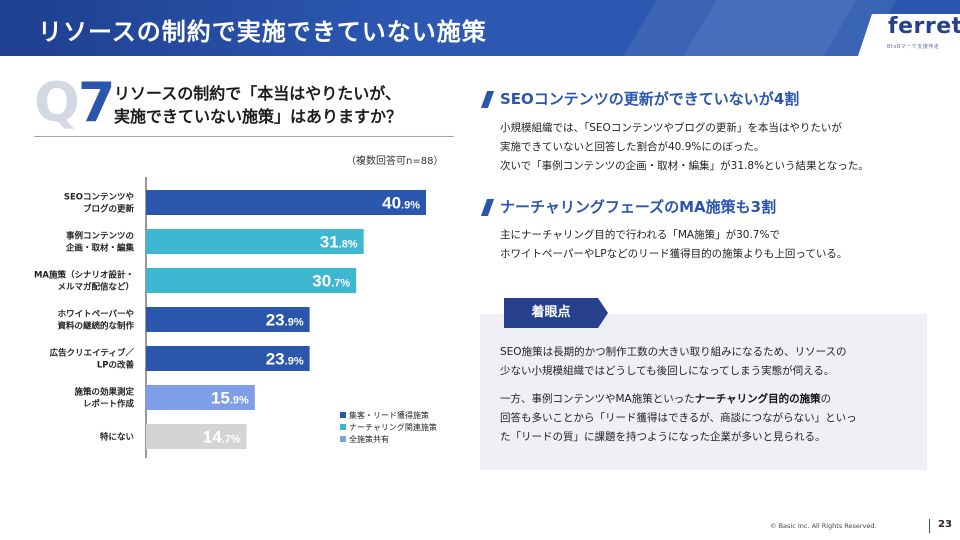  Describe the element at coordinates (321, 281) in the screenshot. I see `value-integer: 30` at that location.